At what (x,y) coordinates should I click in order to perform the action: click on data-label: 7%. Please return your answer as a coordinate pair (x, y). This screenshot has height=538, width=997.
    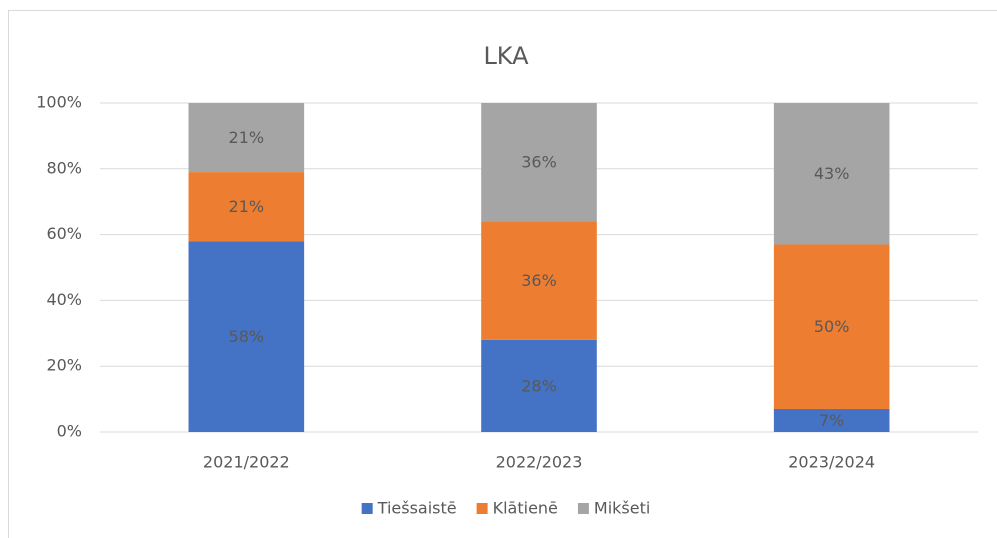
    Looking at the image, I should click on (831, 420).